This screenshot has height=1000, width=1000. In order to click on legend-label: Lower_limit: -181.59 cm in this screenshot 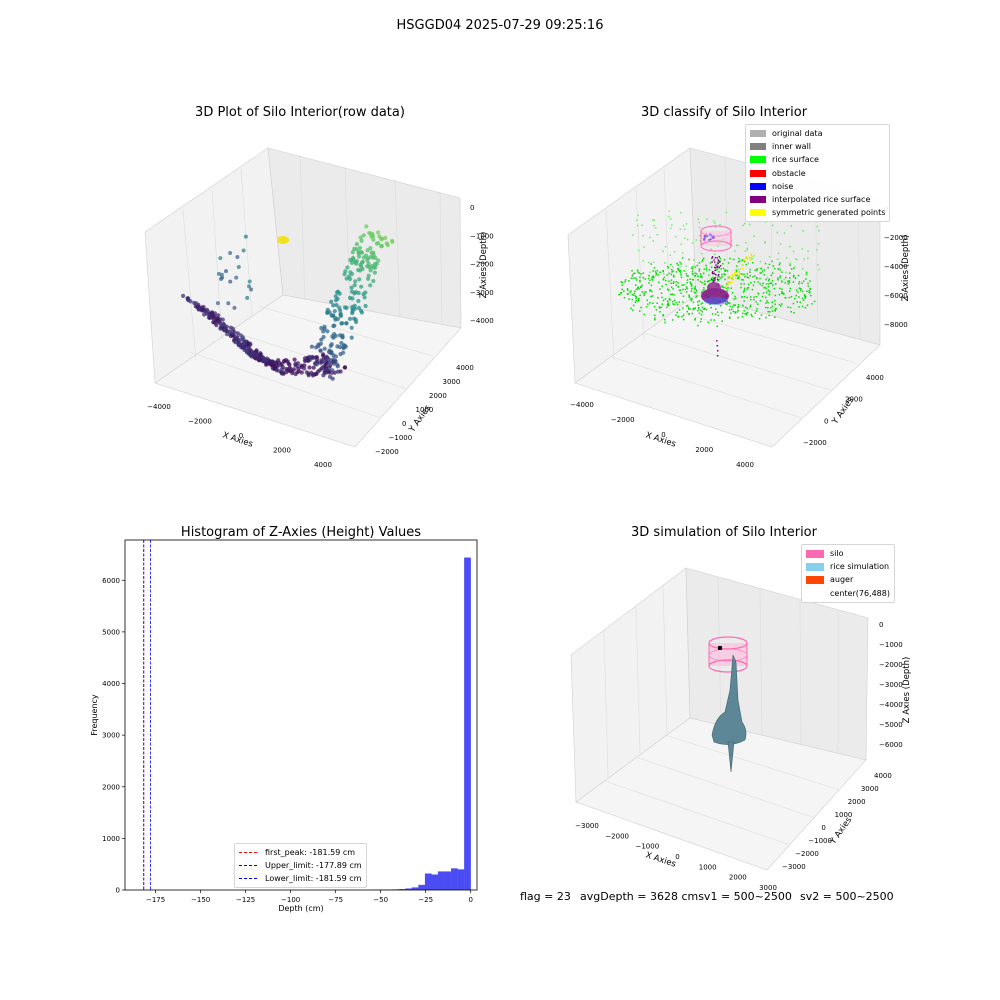, I will do `click(313, 878)`.